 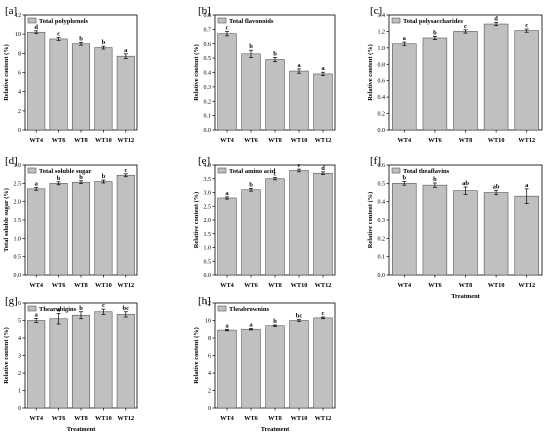 What do you see at coordinates (196, 220) in the screenshot?
I see `panel-e-ylabel: Relative content (%)` at bounding box center [196, 220].